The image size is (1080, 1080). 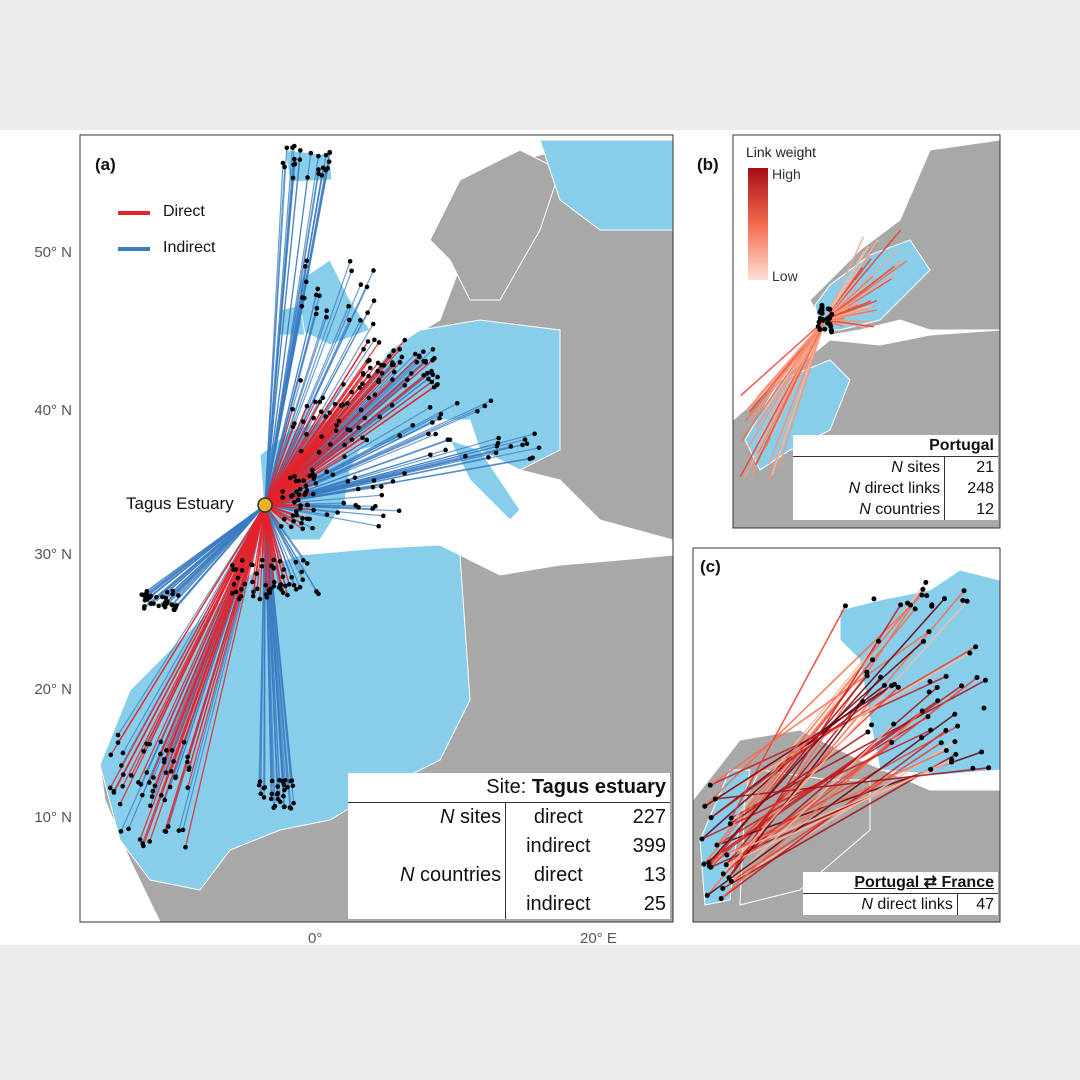 I want to click on legend-low: Low, so click(x=785, y=276).